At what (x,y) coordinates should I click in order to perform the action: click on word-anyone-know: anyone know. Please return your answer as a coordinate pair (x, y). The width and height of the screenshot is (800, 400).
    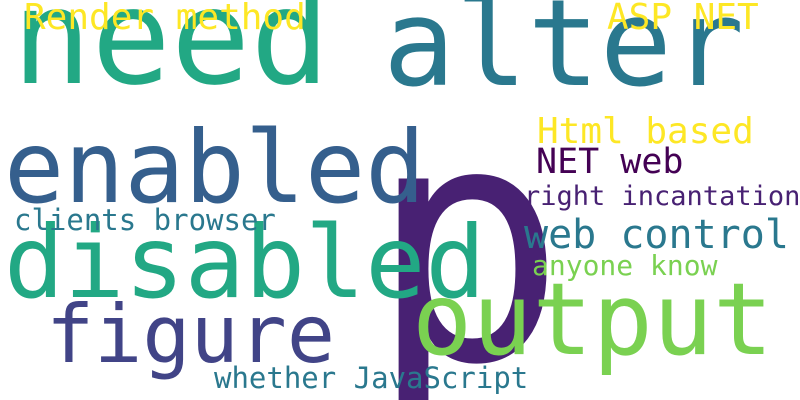
    Looking at the image, I should click on (625, 265).